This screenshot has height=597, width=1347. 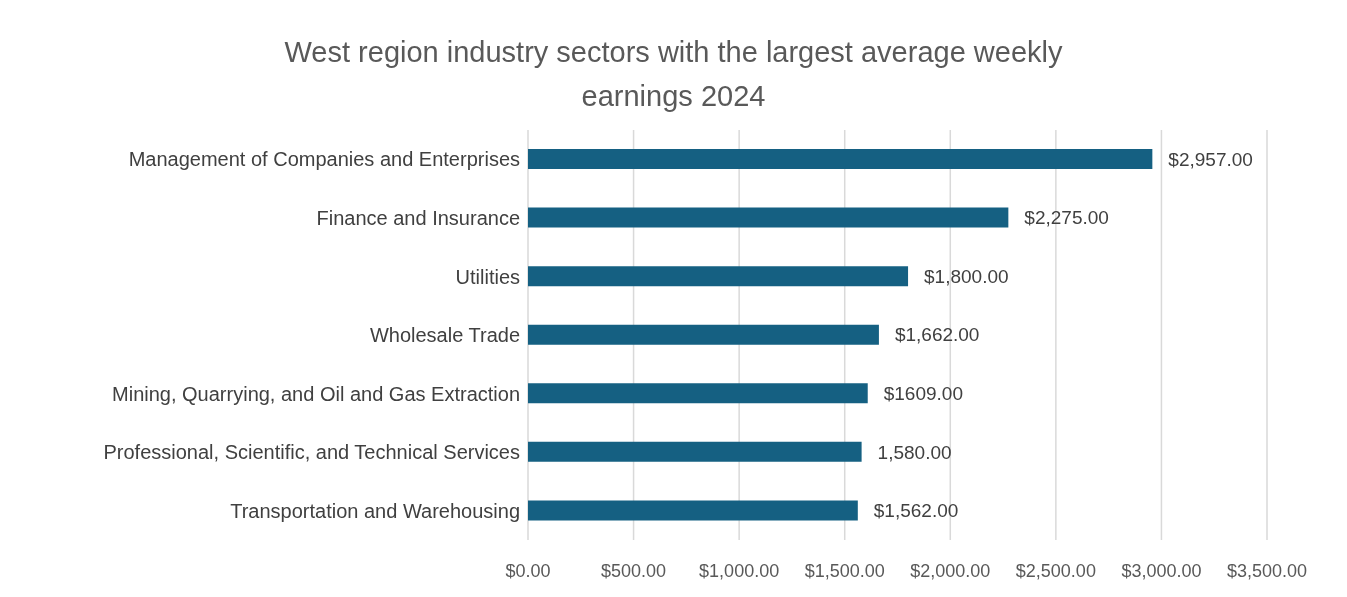 I want to click on x-tick-label: $2,000.00, so click(x=950, y=570).